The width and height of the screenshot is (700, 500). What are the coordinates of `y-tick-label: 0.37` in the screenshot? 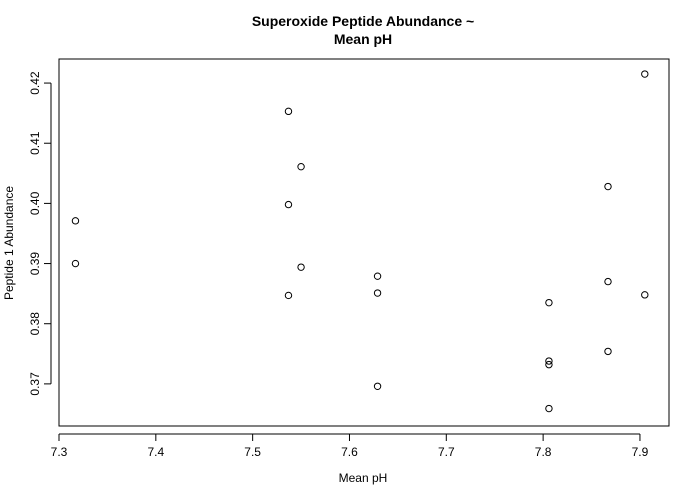 It's located at (35, 384).